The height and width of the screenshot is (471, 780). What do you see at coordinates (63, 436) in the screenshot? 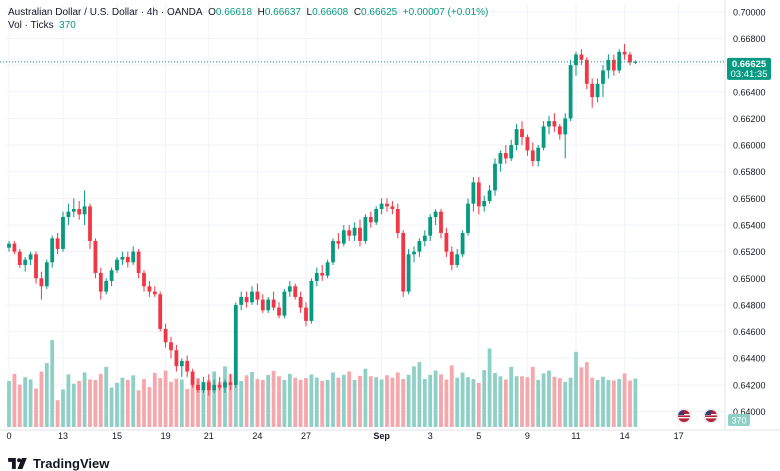
I see `time-tick-label: 13` at bounding box center [63, 436].